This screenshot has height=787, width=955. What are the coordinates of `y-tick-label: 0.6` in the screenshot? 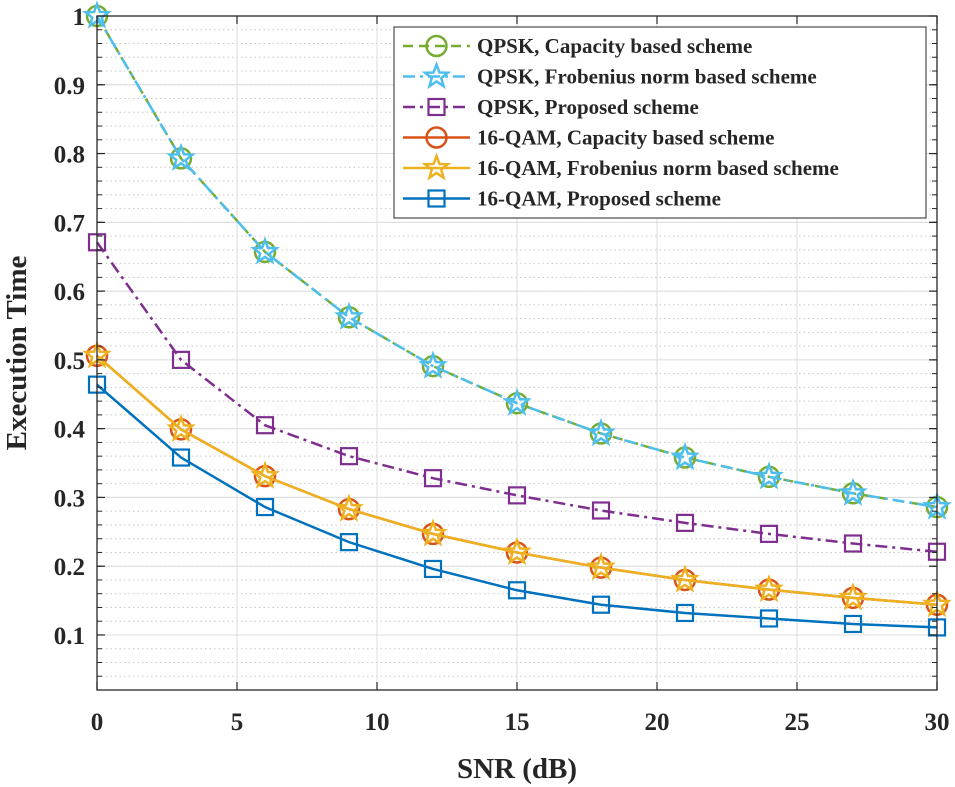 It's located at (69, 292).